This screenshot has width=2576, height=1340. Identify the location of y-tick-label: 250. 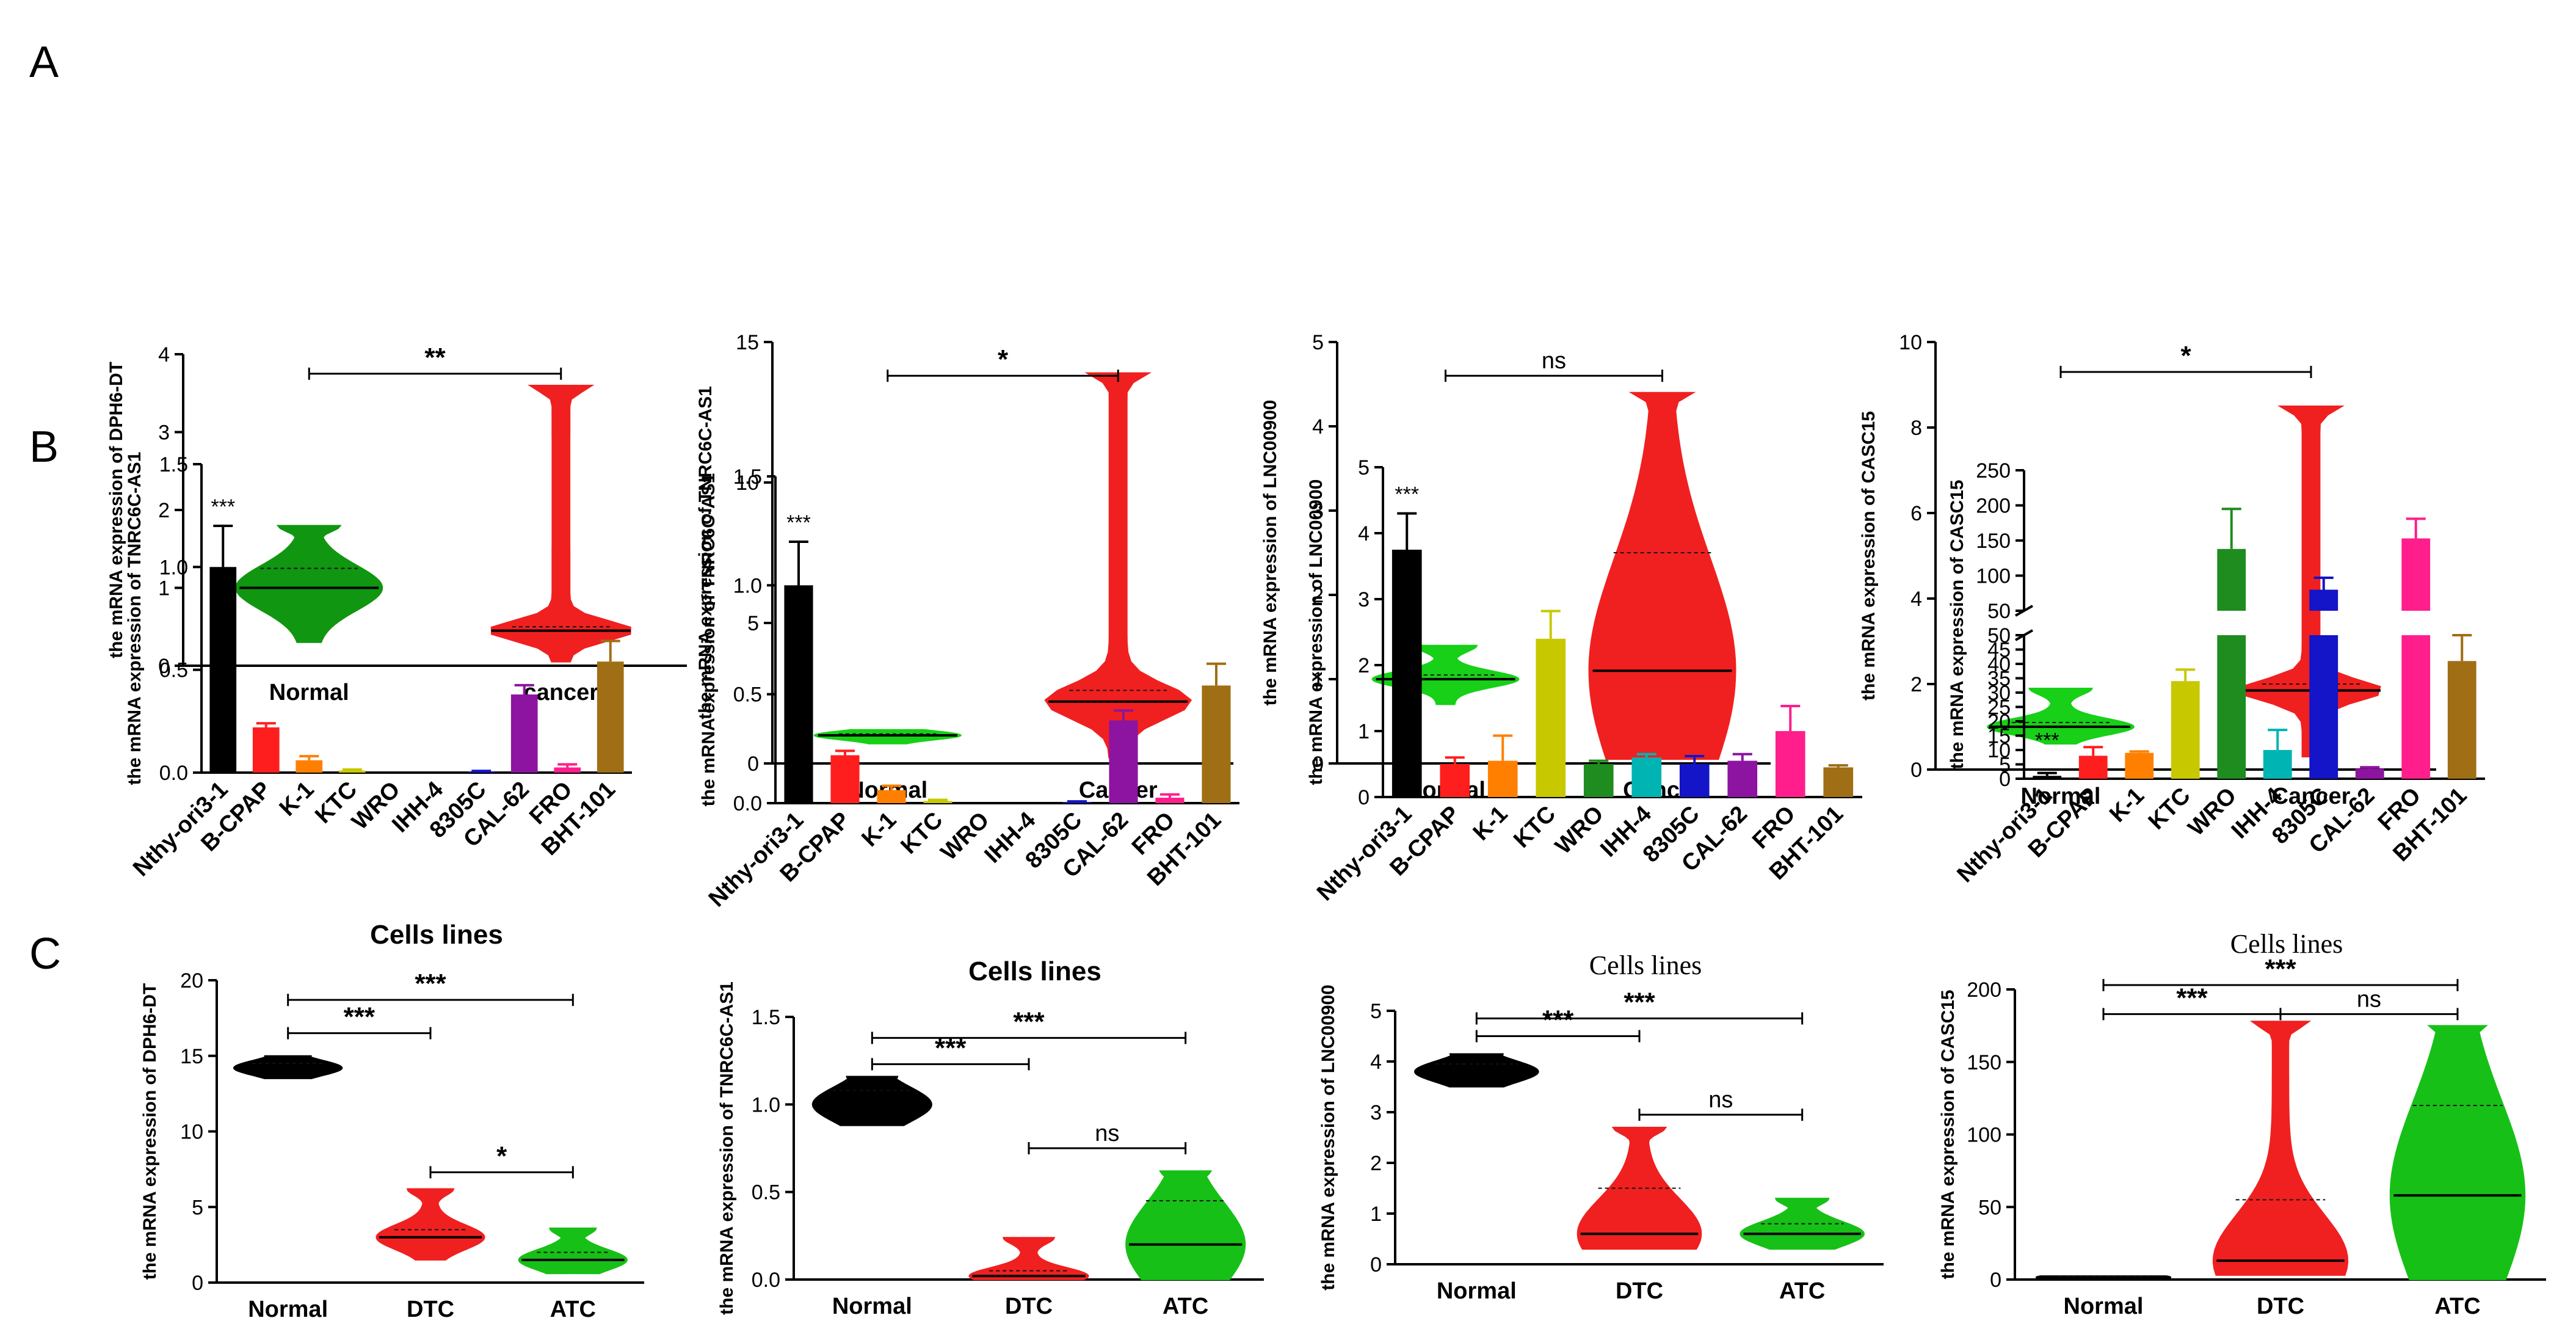
(1993, 470).